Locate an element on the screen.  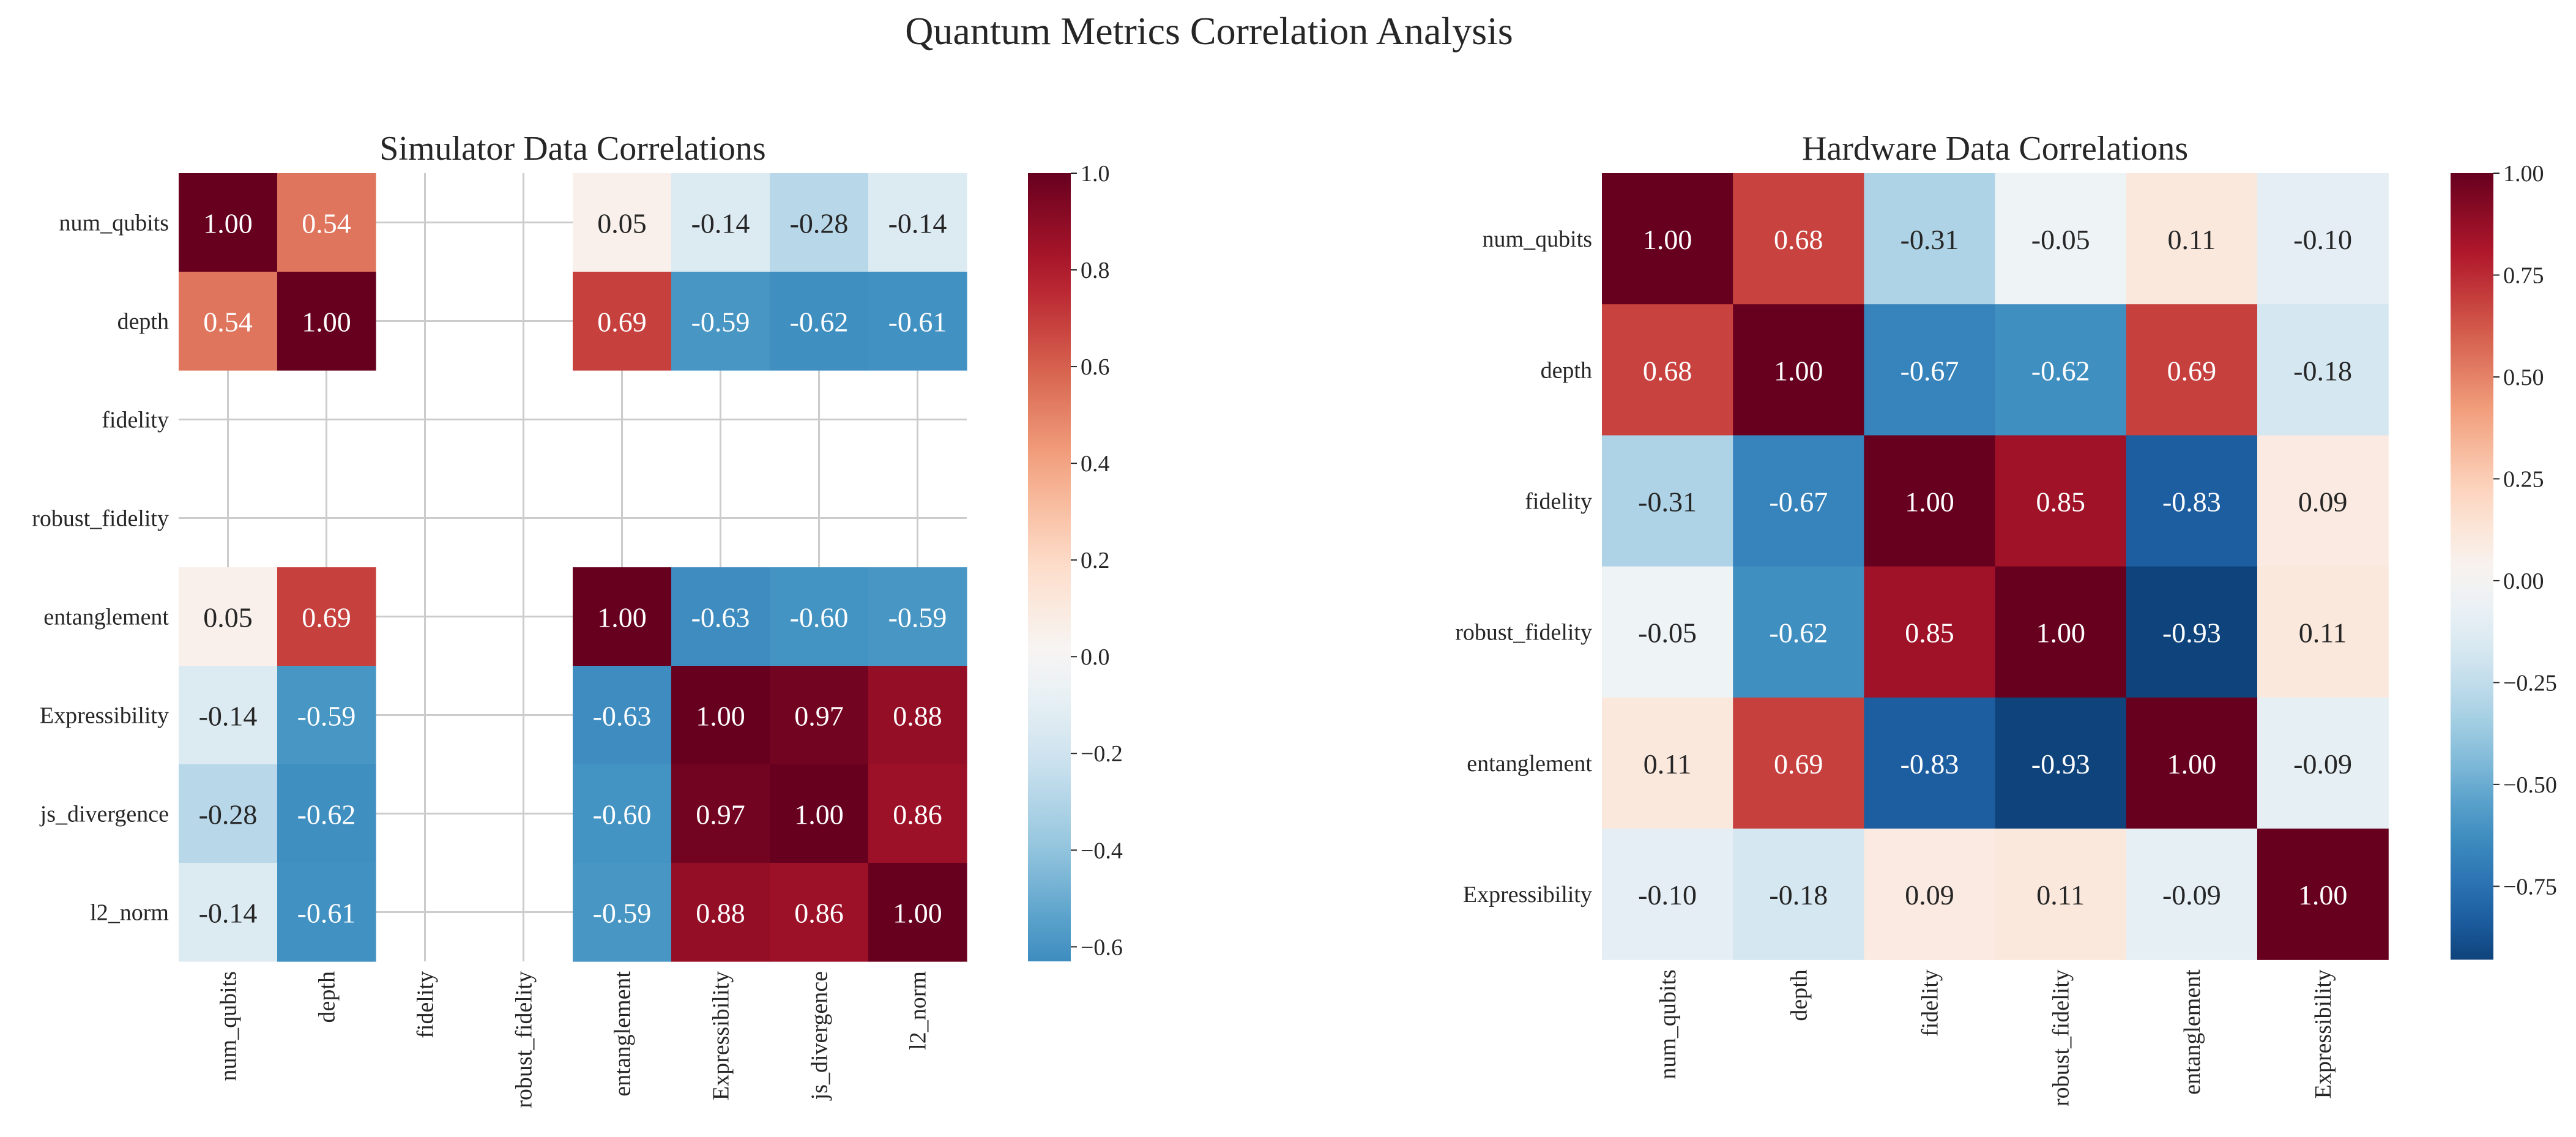
sim-cell-depth-entanglement is located at coordinates (622, 321).